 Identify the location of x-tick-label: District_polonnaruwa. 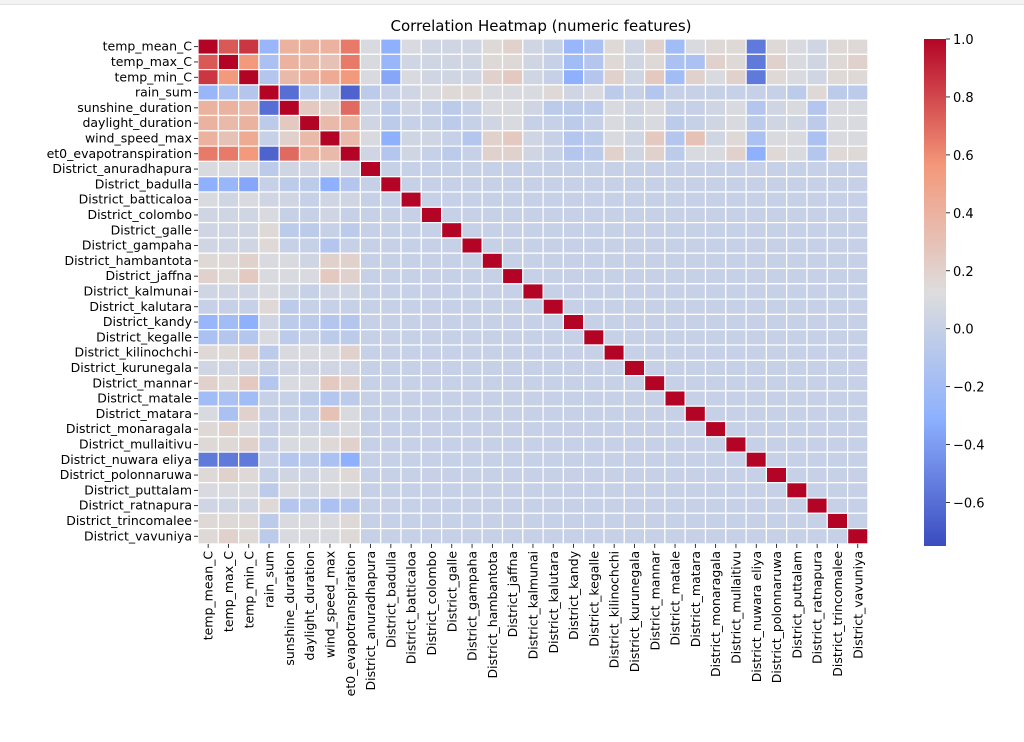
(776, 617).